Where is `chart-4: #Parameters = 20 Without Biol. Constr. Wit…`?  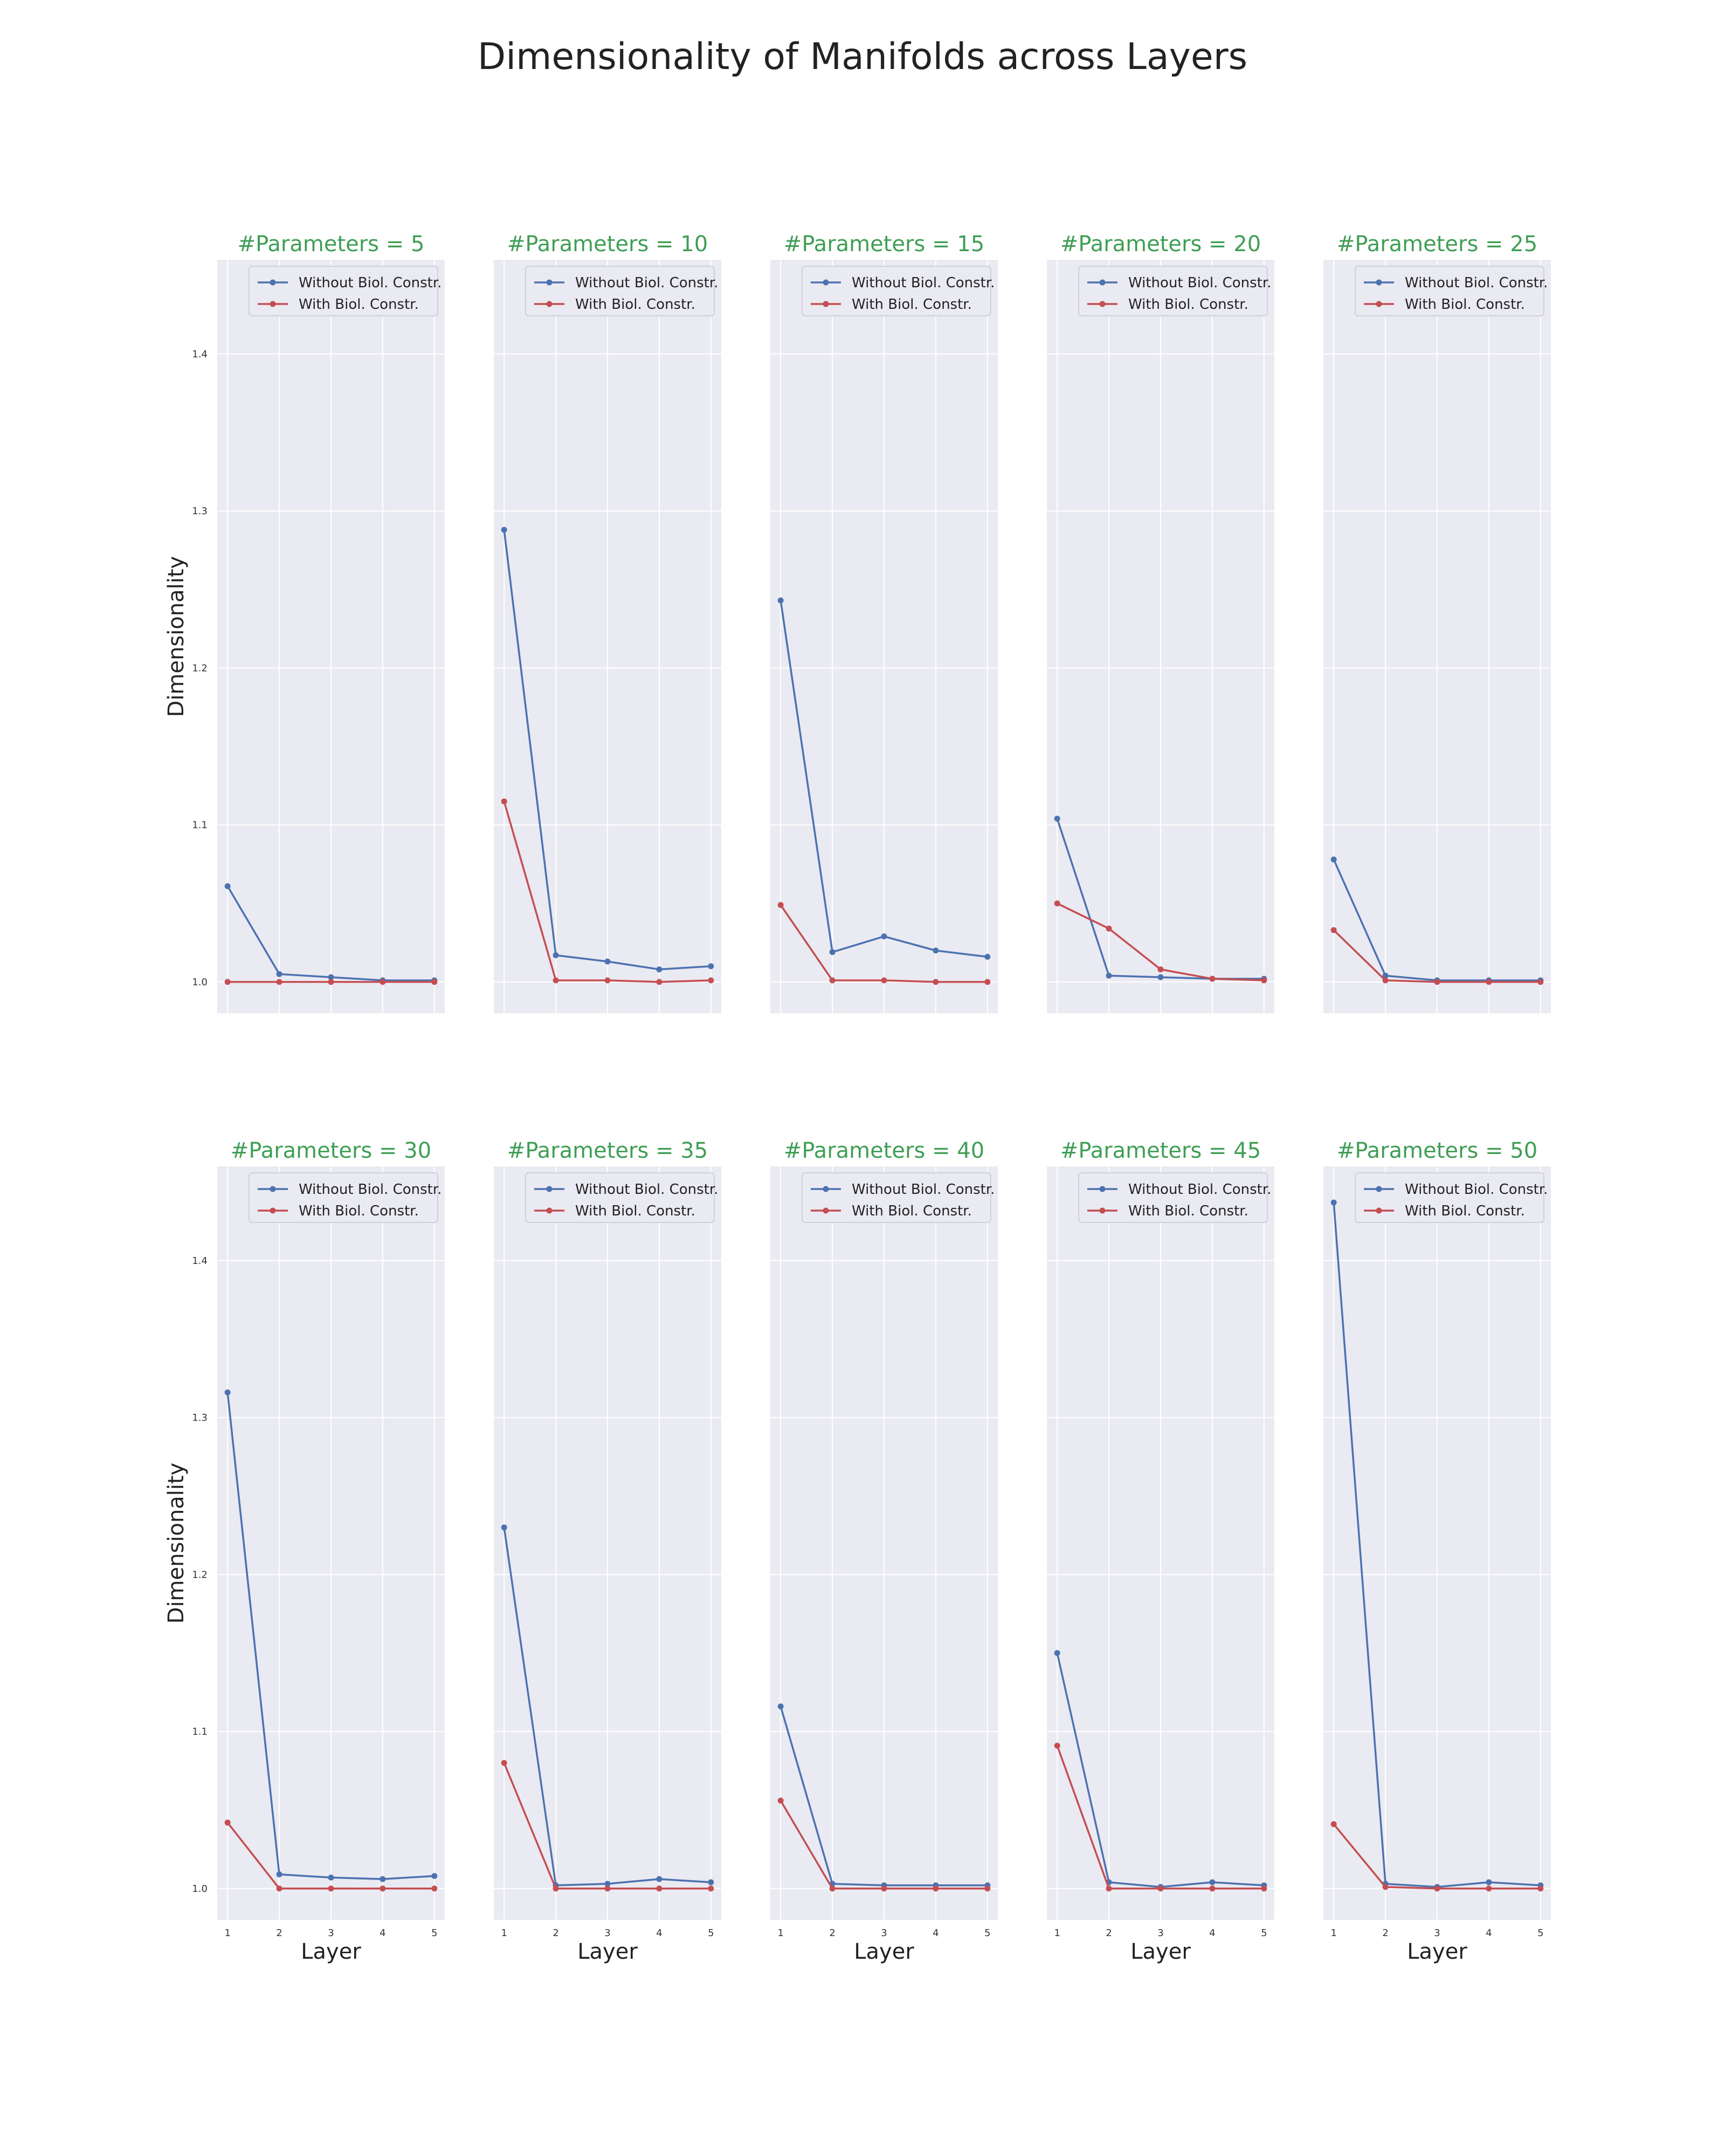 chart-4: #Parameters = 20 Without Biol. Constr. Wit… is located at coordinates (1160, 622).